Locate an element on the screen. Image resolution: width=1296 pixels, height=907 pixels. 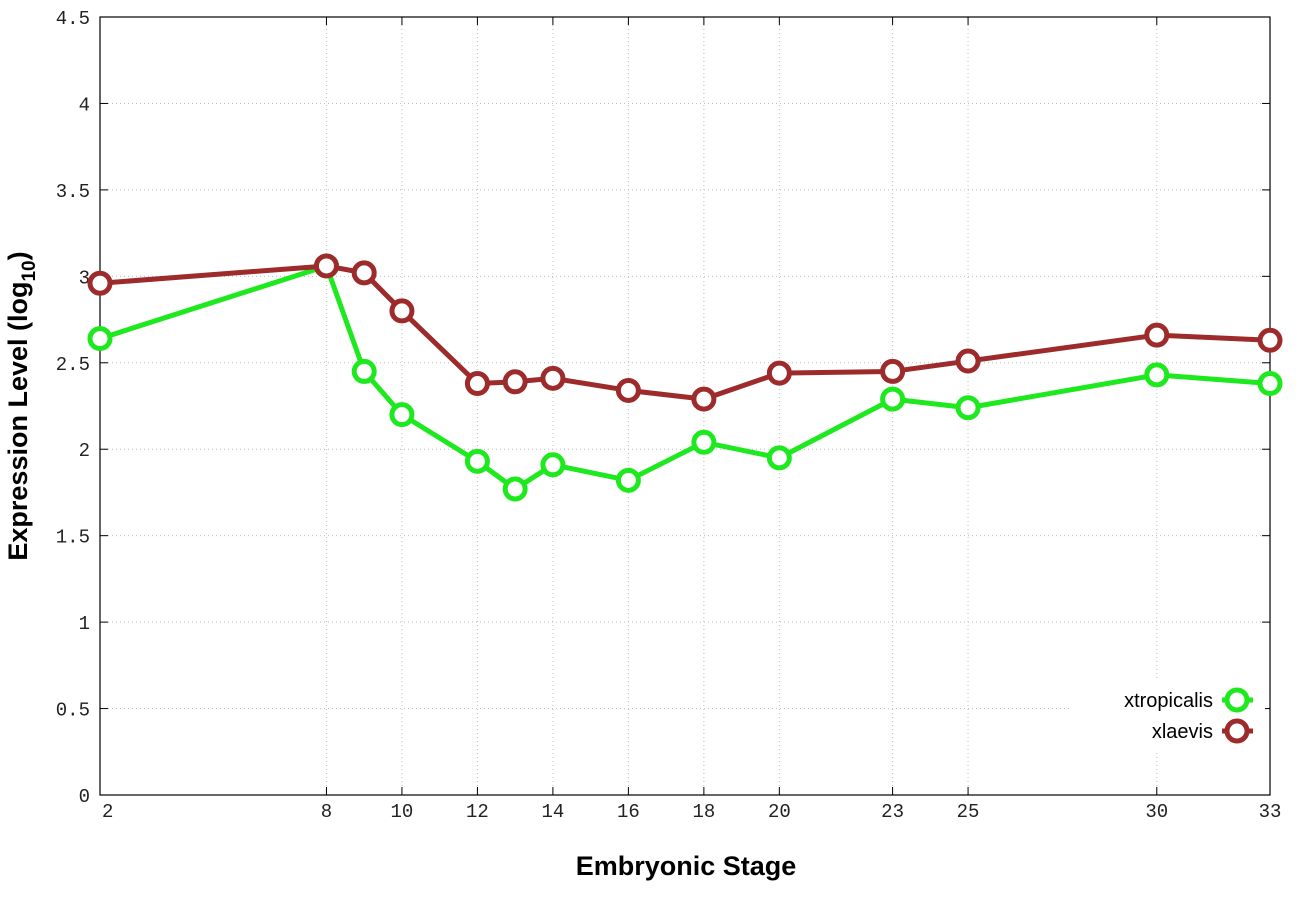
y-tick-label: 0 is located at coordinates (84, 797).